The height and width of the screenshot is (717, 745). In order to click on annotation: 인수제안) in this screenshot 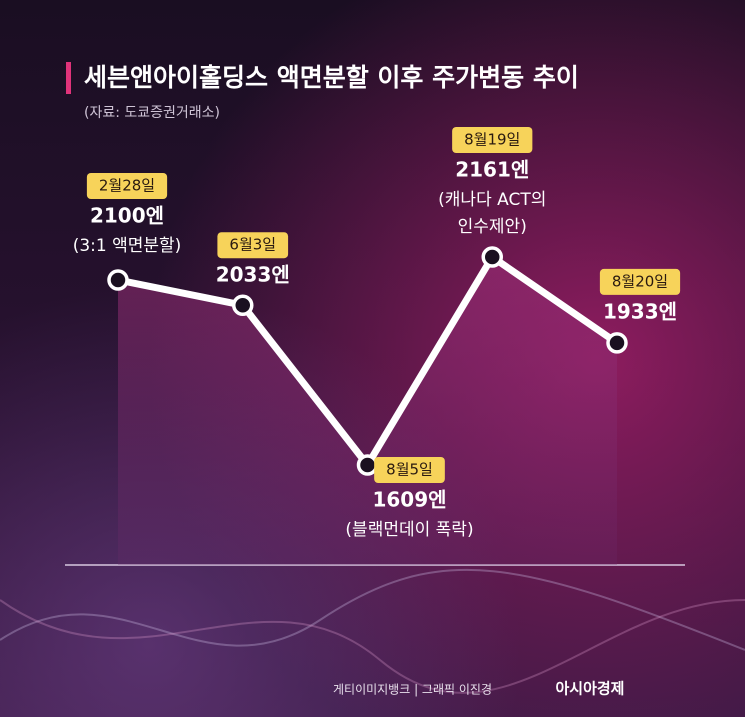, I will do `click(492, 227)`.